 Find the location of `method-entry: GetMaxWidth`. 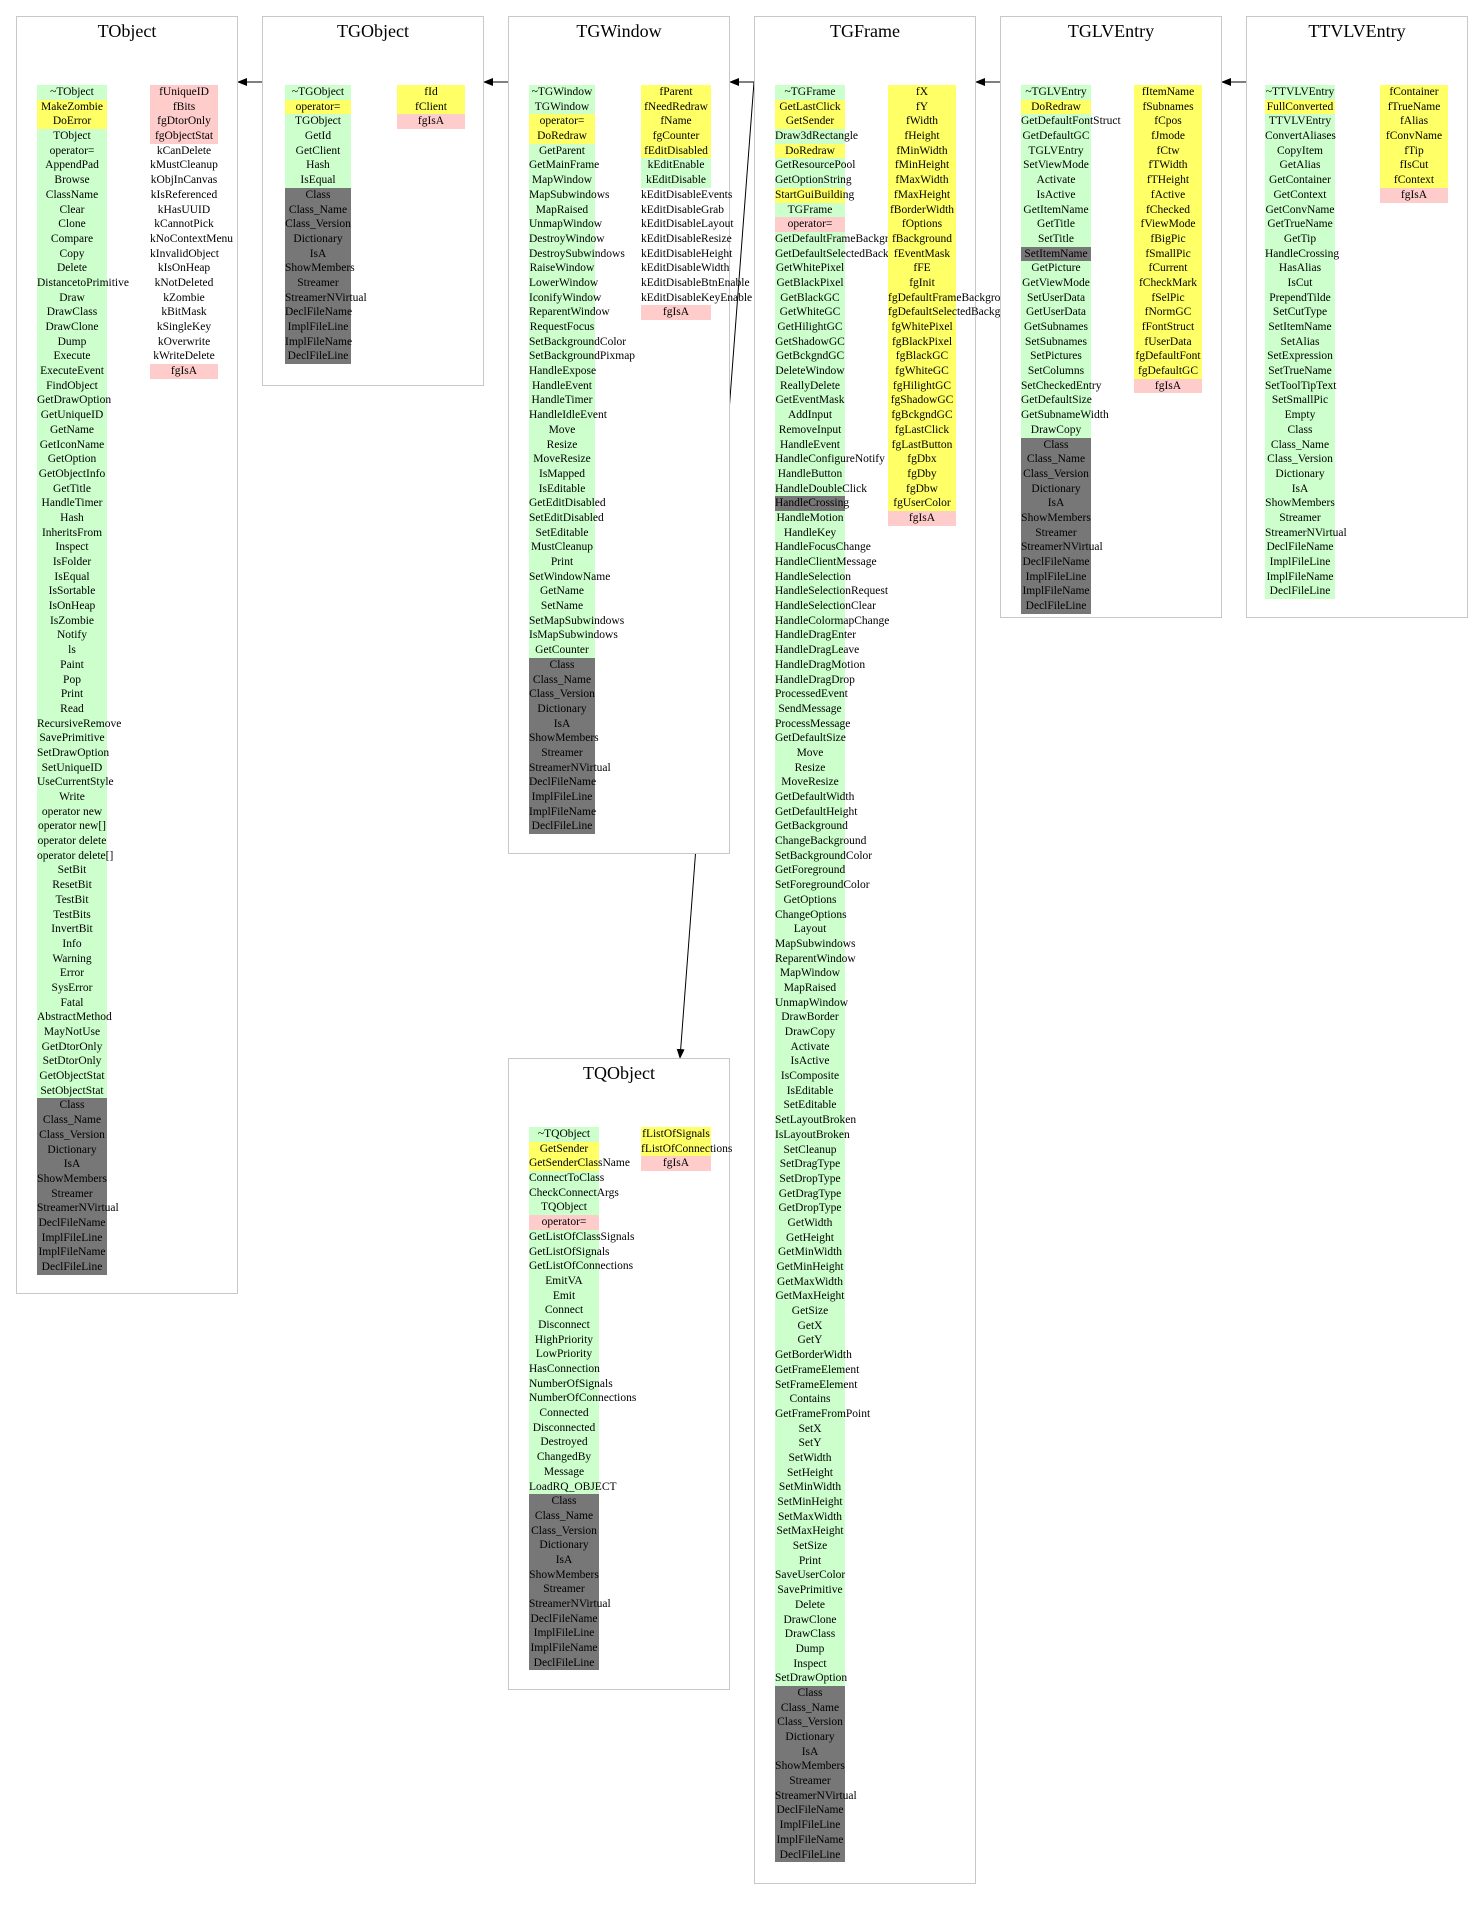

method-entry: GetMaxWidth is located at coordinates (810, 1282).